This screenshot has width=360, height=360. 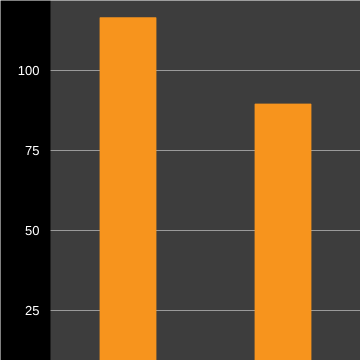 What do you see at coordinates (29, 70) in the screenshot?
I see `y-tick-label: 100` at bounding box center [29, 70].